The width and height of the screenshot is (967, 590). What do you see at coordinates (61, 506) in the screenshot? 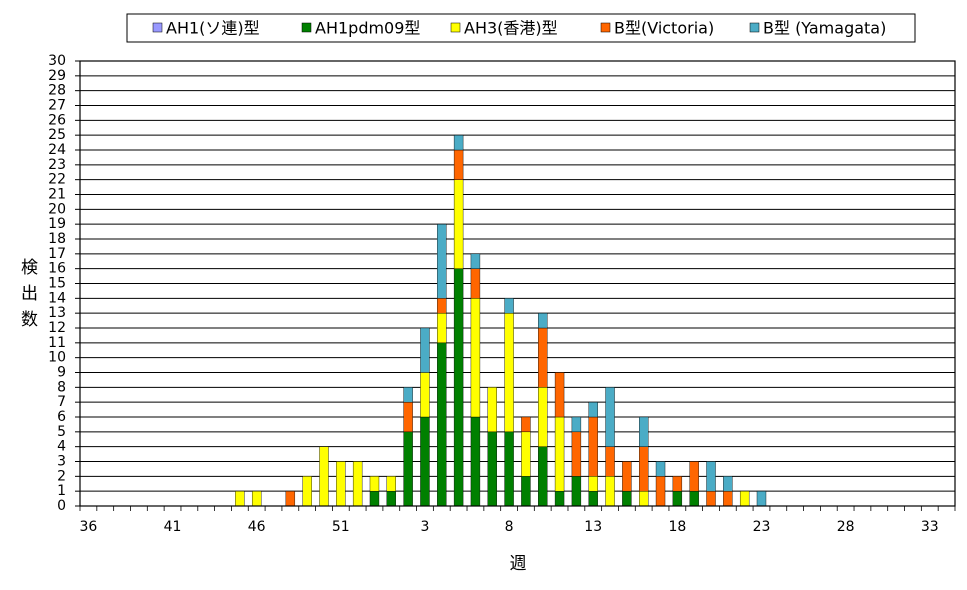
I see `y-tick-label: 0` at bounding box center [61, 506].